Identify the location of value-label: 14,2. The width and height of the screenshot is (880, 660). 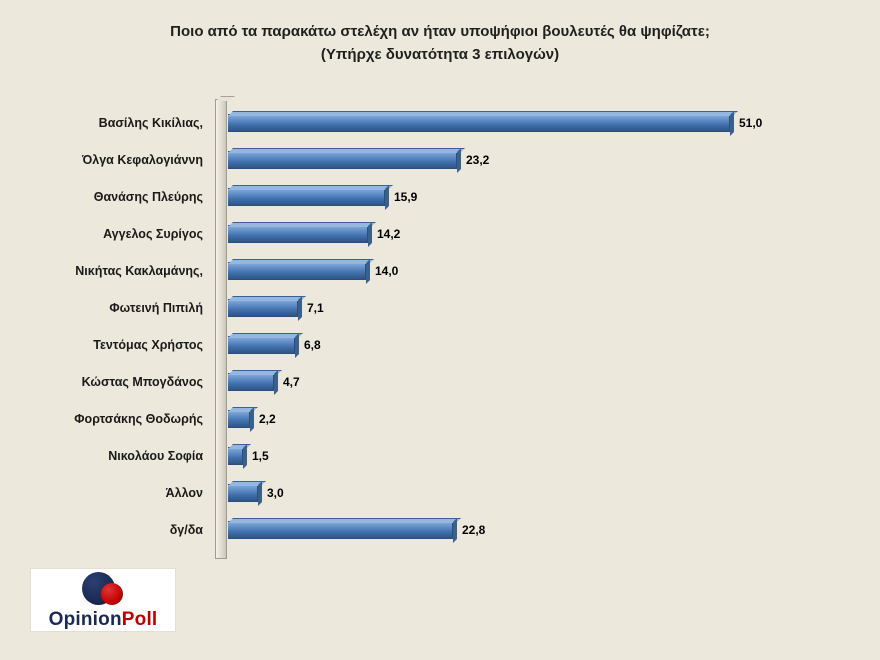
(389, 234).